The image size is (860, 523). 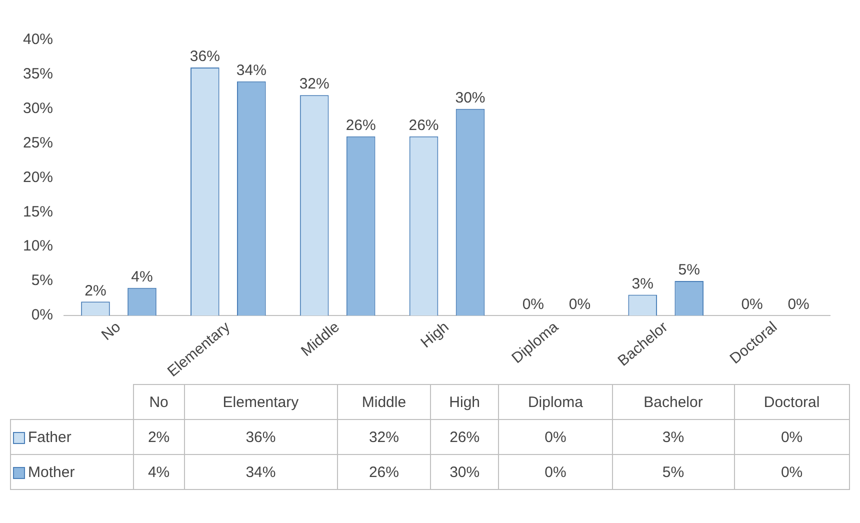 I want to click on y-tick-label: 25%, so click(x=38, y=143).